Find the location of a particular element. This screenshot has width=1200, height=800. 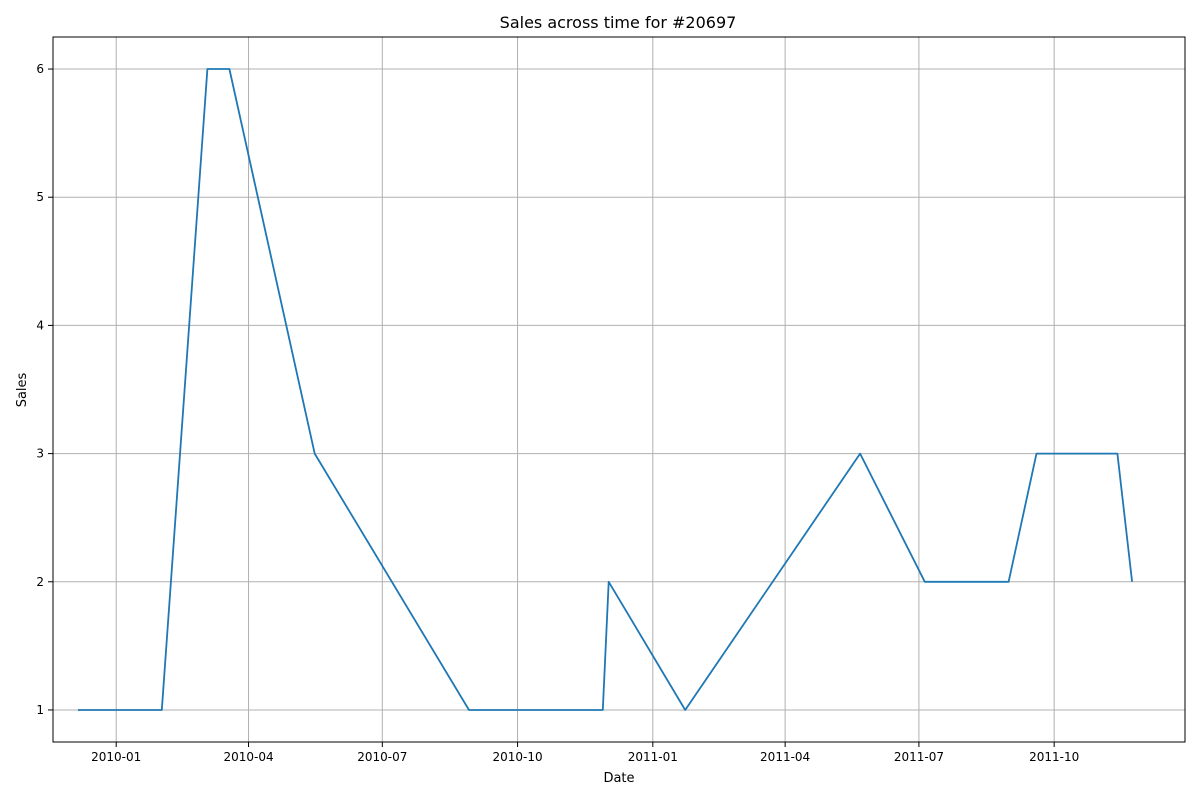

chart-title: Sales across time for #20697 is located at coordinates (618, 22).